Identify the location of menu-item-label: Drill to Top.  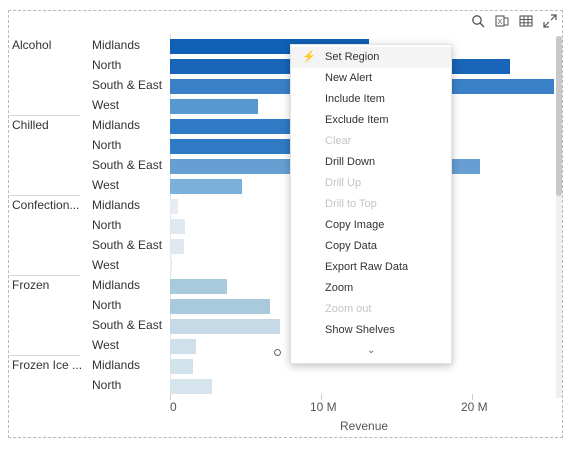
(351, 204).